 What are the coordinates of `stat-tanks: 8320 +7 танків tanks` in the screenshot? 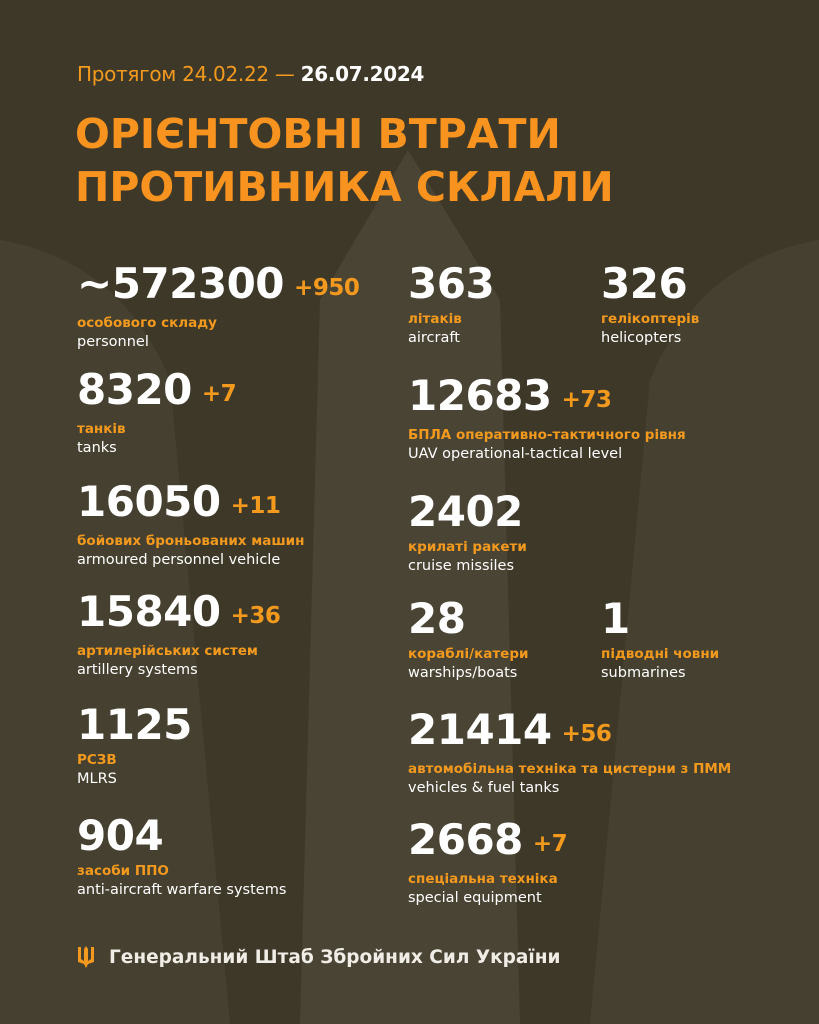 It's located at (157, 411).